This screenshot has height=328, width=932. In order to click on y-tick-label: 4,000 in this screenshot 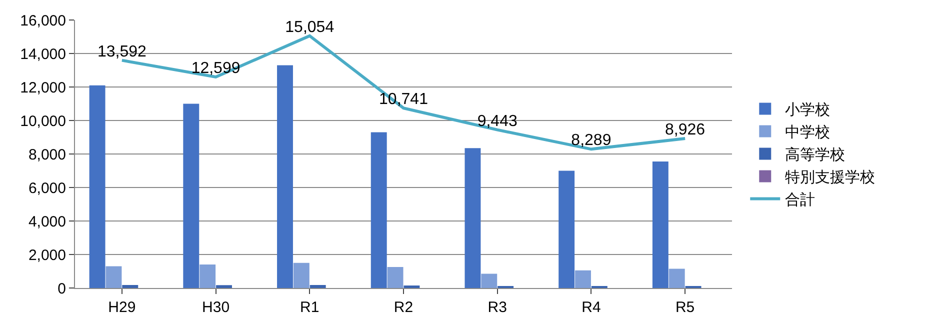, I will do `click(47, 221)`.